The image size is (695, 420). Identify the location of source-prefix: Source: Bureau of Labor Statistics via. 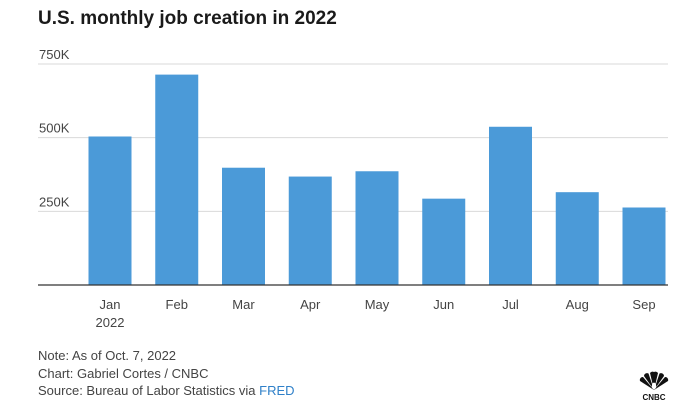
(149, 390).